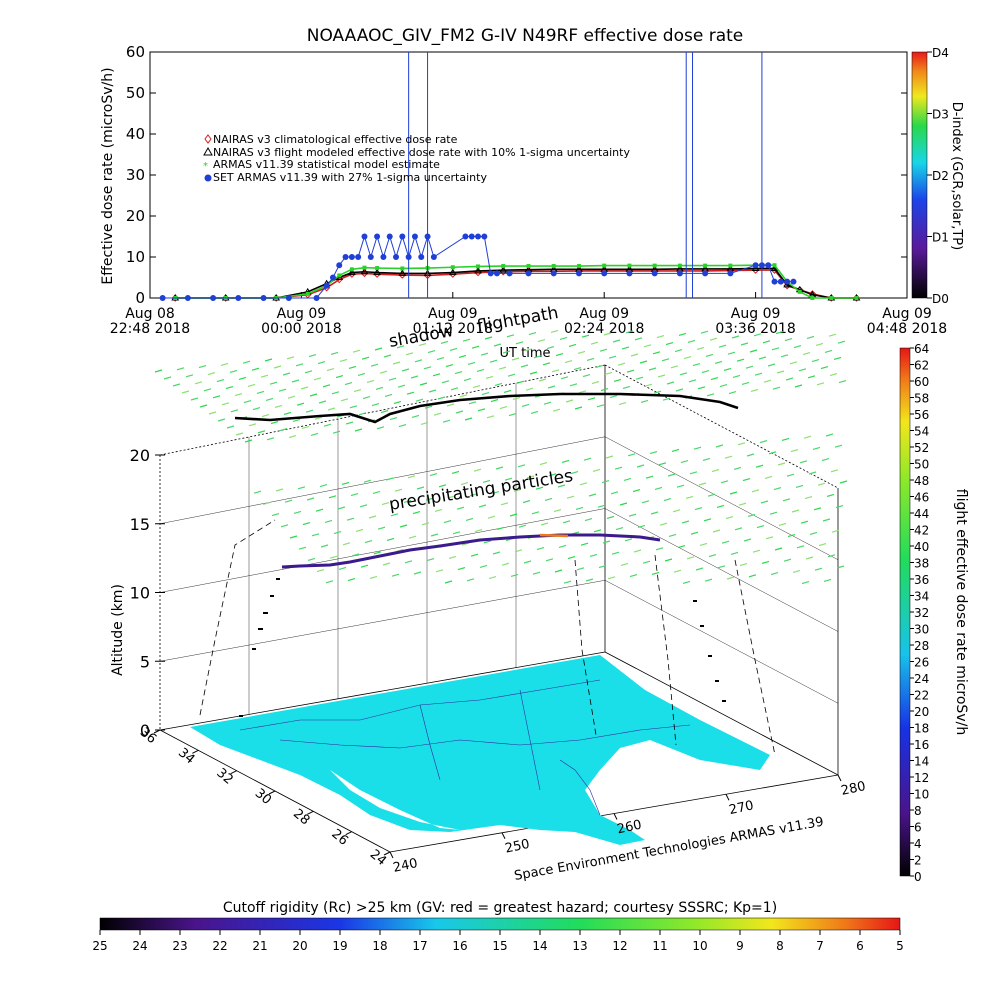  What do you see at coordinates (619, 946) in the screenshot?
I see `rigidity-tick-label: 12` at bounding box center [619, 946].